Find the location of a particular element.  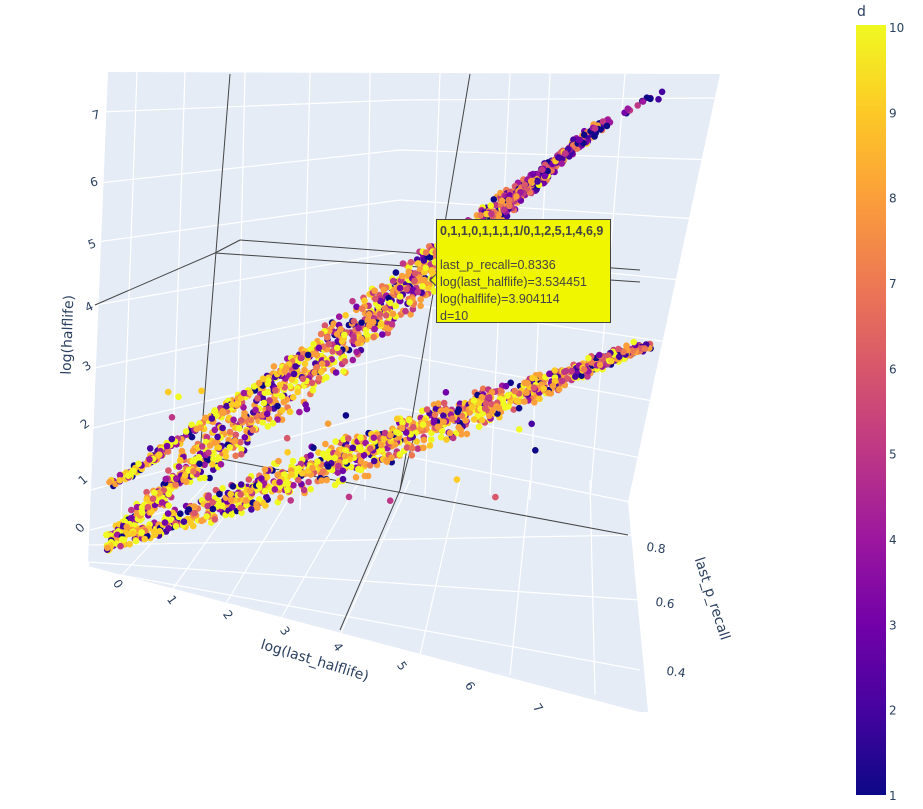

svg-text: 0.8 is located at coordinates (656, 548).